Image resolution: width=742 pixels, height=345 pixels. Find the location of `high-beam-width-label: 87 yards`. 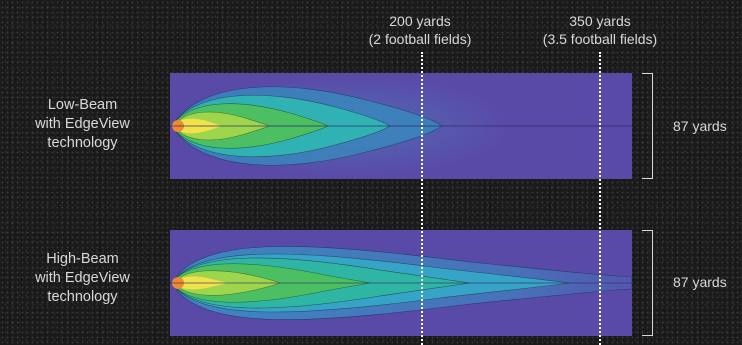

high-beam-width-label: 87 yards is located at coordinates (700, 282).